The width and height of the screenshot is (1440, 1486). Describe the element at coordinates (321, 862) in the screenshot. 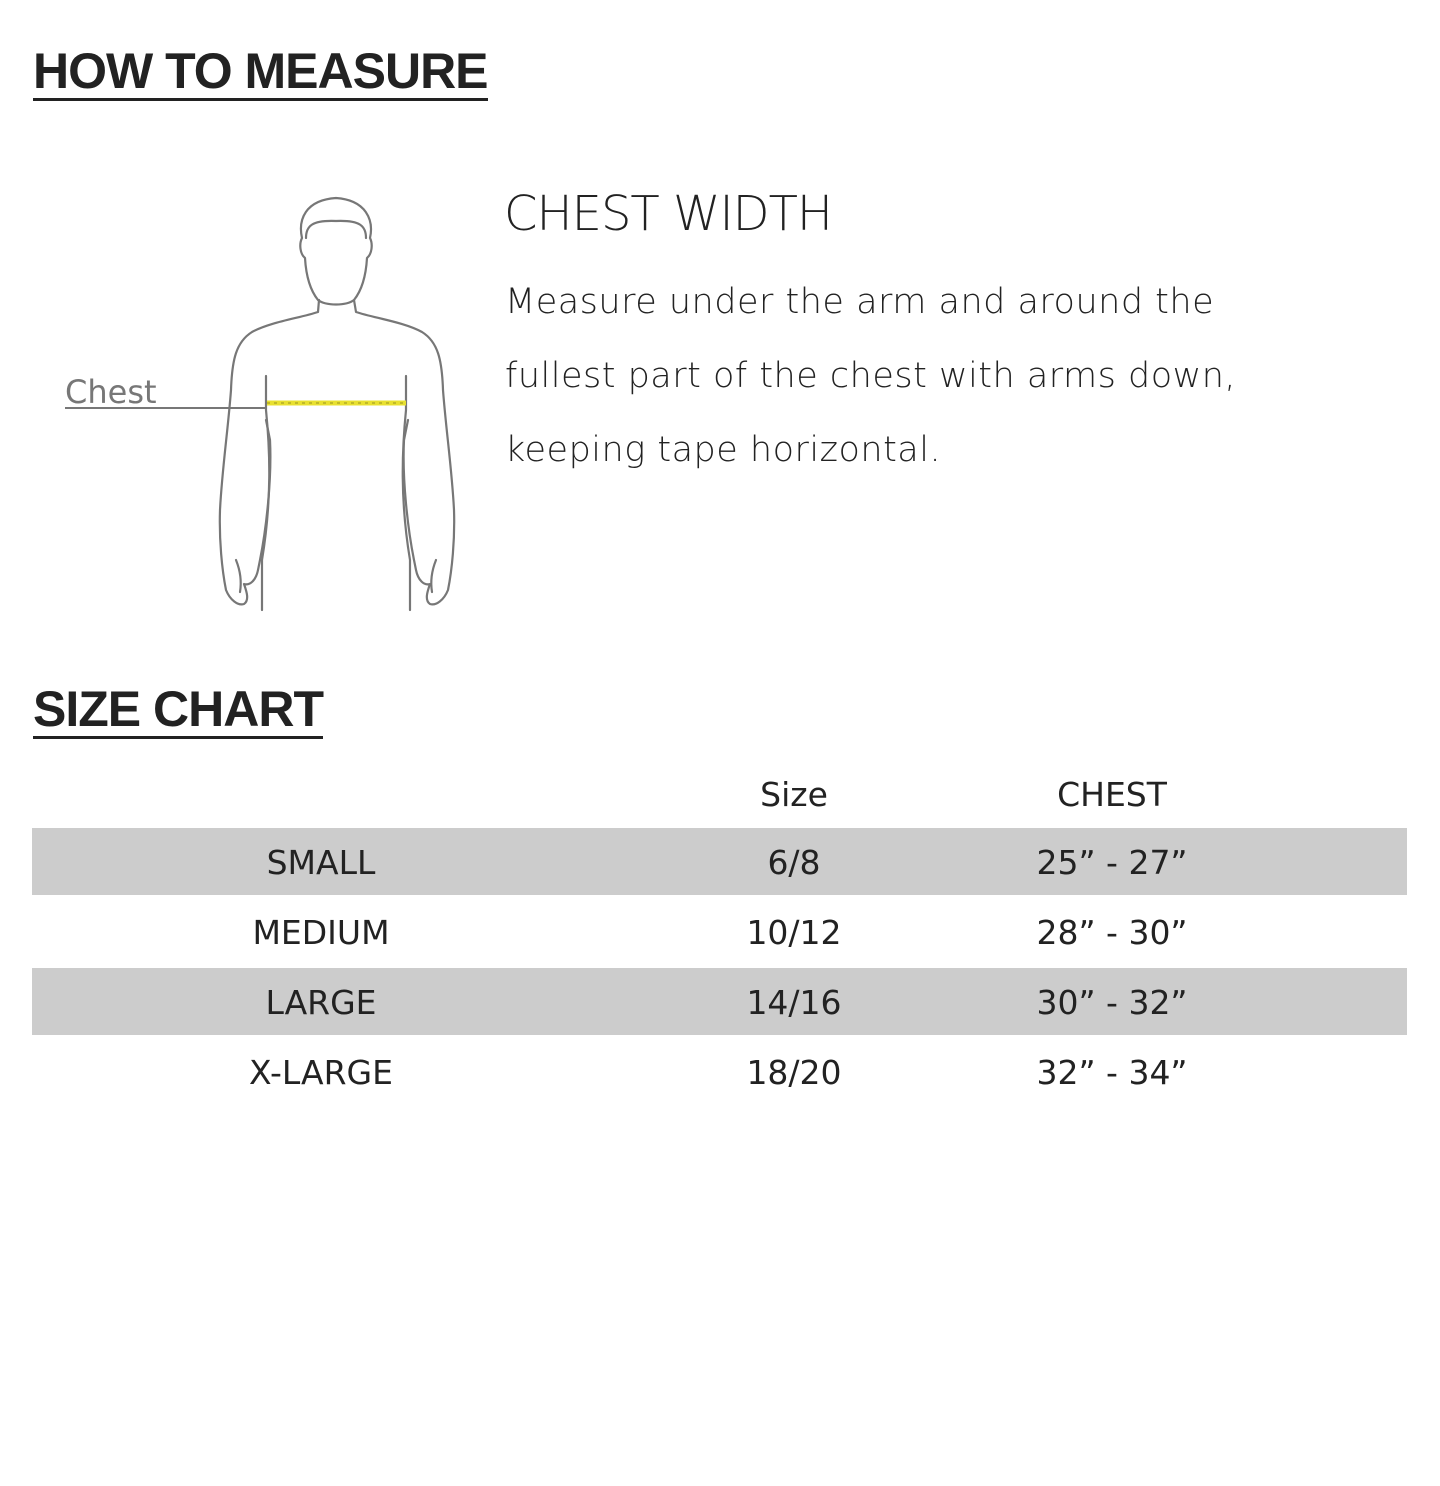

I see `size-name: SMALL` at that location.